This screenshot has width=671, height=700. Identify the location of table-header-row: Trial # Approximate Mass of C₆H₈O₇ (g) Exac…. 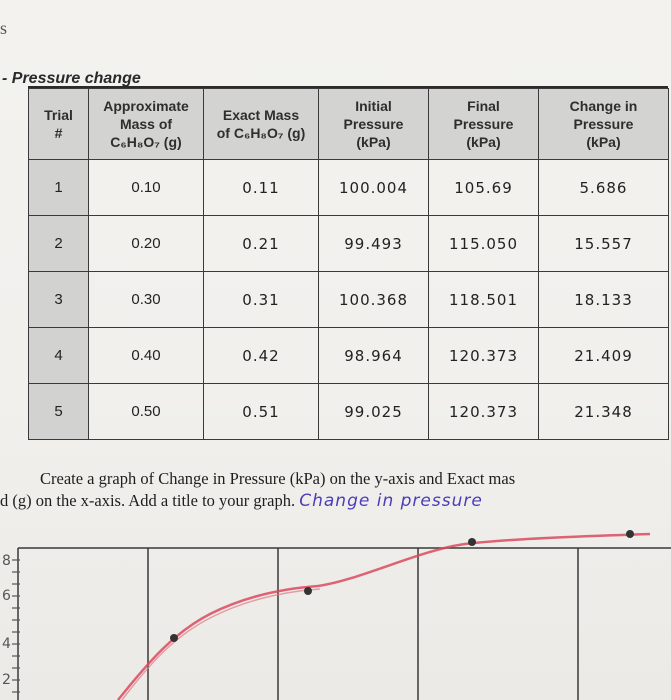
(348, 124).